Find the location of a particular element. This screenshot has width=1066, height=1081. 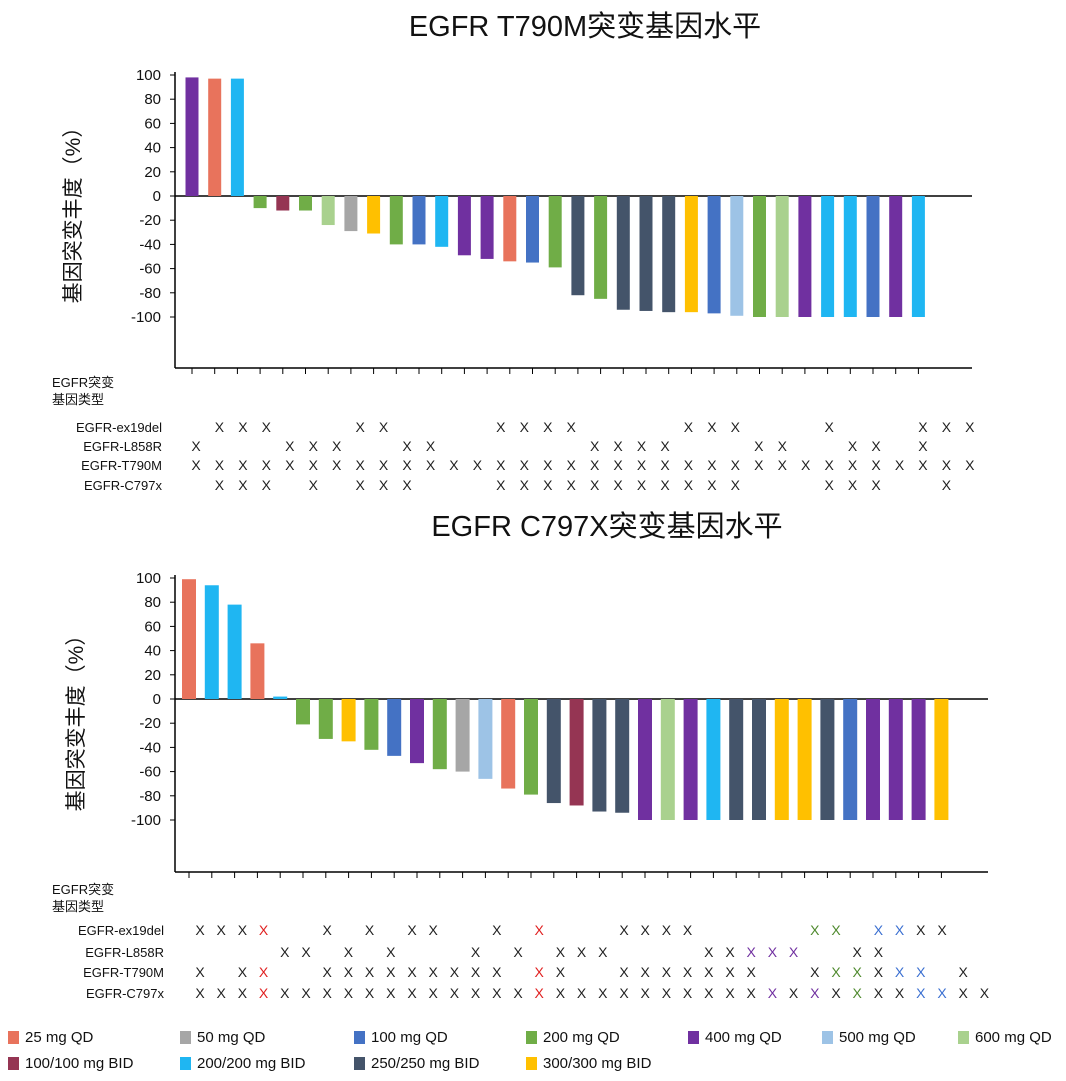

y-tick-label: -100 is located at coordinates (146, 317).